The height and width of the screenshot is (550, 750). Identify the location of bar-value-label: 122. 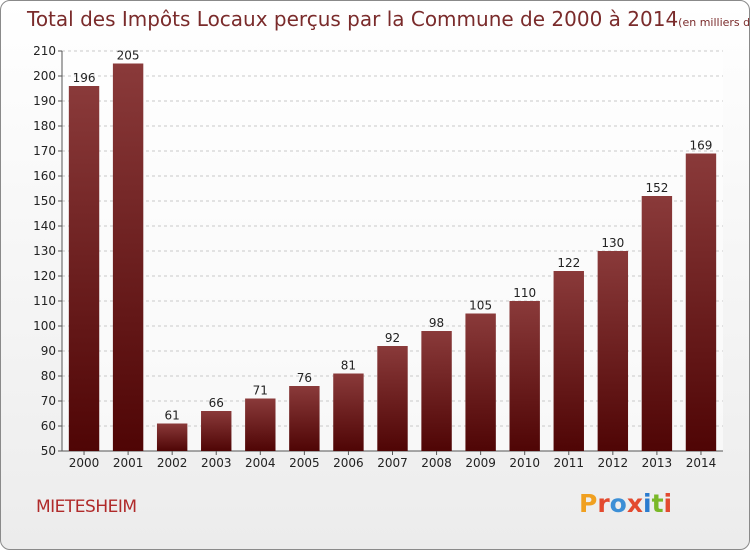
(568, 263).